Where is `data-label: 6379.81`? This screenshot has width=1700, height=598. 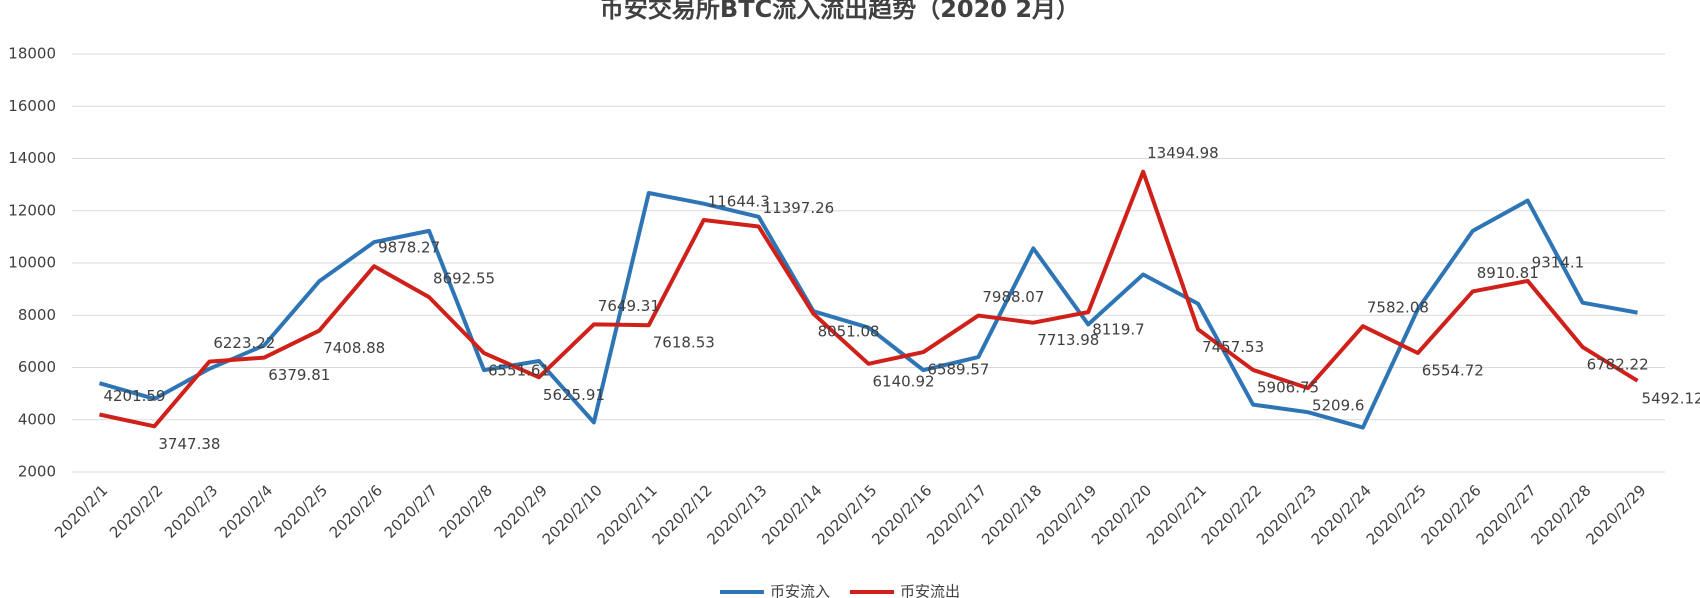
data-label: 6379.81 is located at coordinates (299, 375).